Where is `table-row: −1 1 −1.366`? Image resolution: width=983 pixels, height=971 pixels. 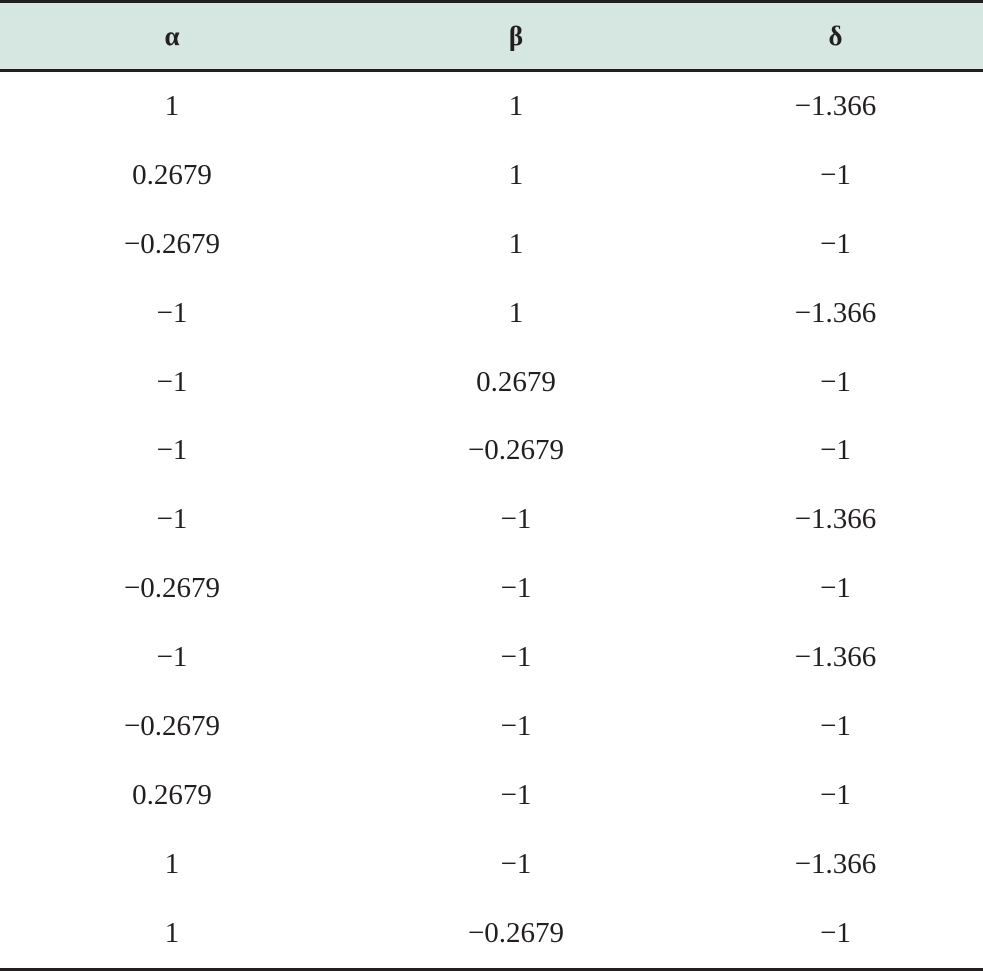
table-row: −1 1 −1.366 is located at coordinates (491, 313).